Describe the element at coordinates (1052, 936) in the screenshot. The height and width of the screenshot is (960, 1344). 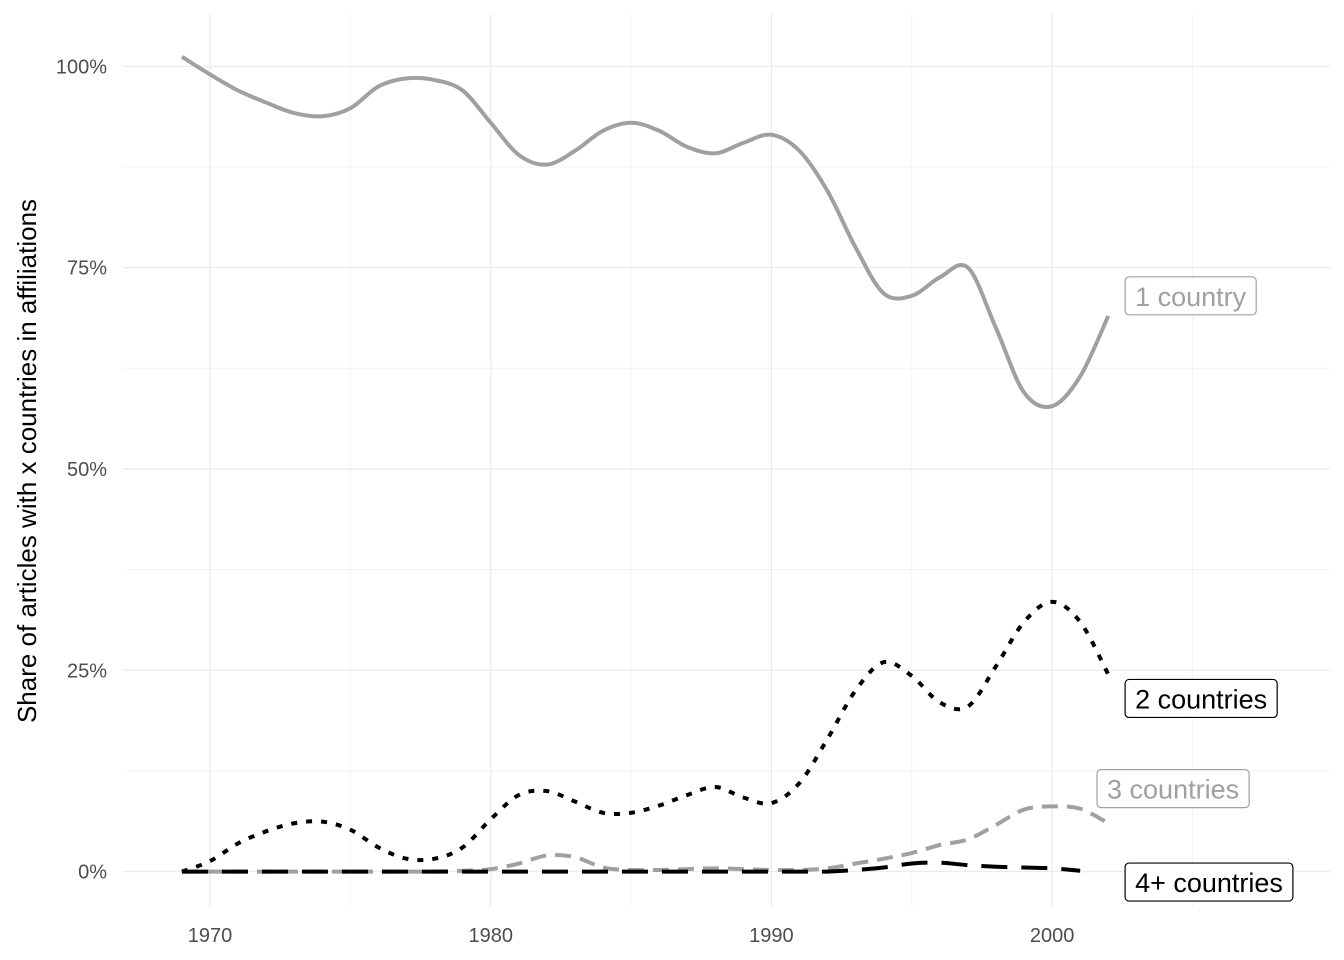
I see `x-tick-label: 2000` at that location.